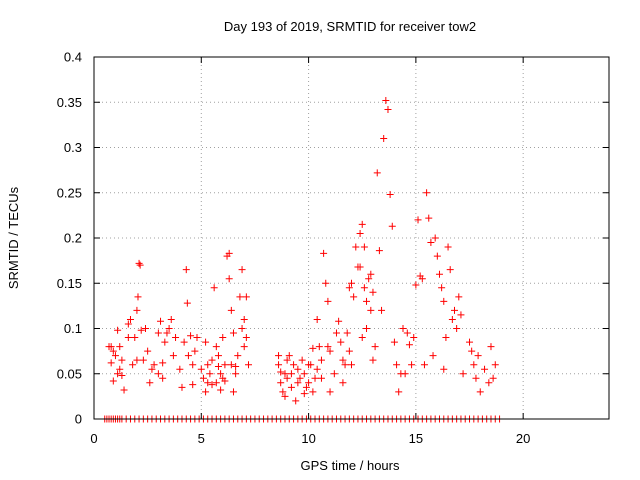 The image size is (640, 480). I want to click on x-tick-label: 10, so click(308, 438).